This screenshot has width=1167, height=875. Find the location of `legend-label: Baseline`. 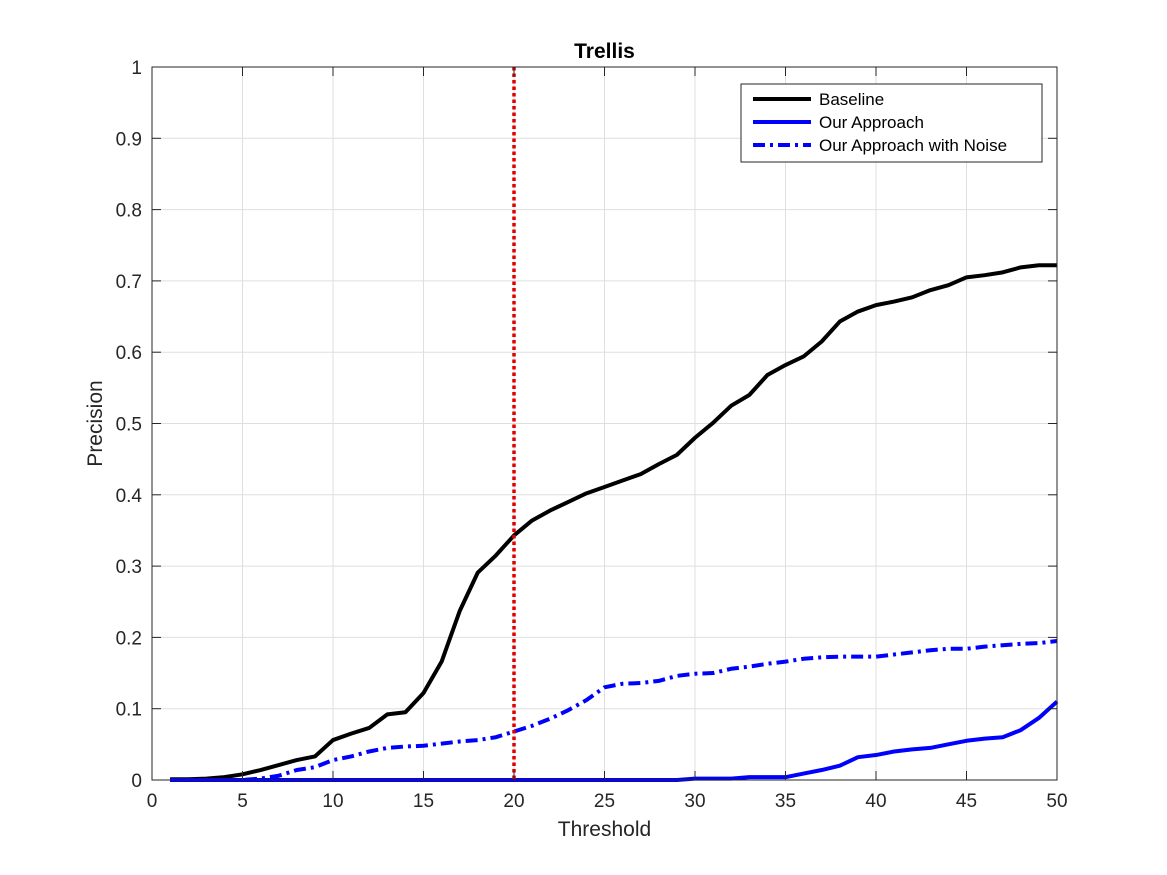

legend-label: Baseline is located at coordinates (851, 99).